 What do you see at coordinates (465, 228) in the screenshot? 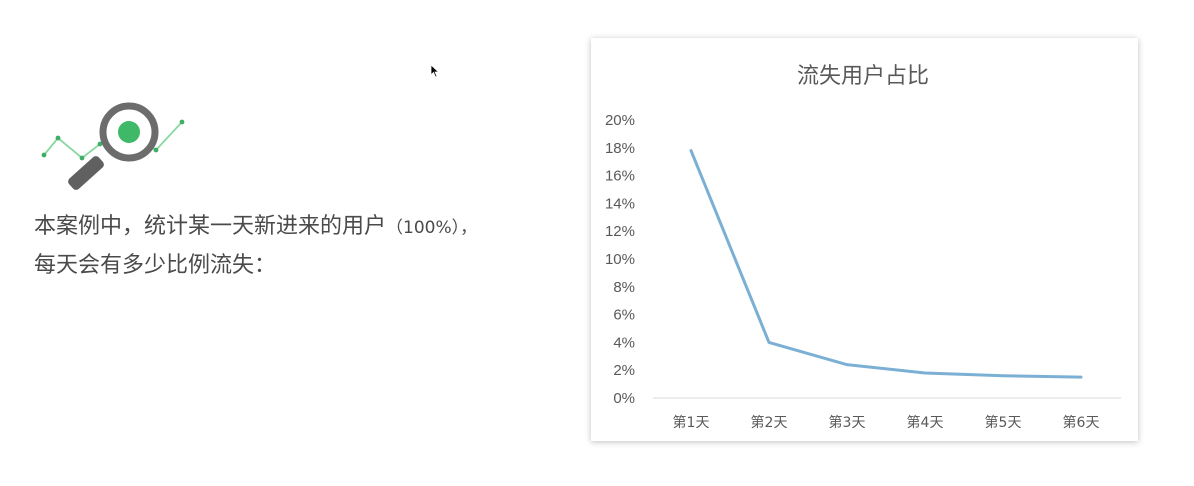
I see `paren-close: ），` at bounding box center [465, 228].